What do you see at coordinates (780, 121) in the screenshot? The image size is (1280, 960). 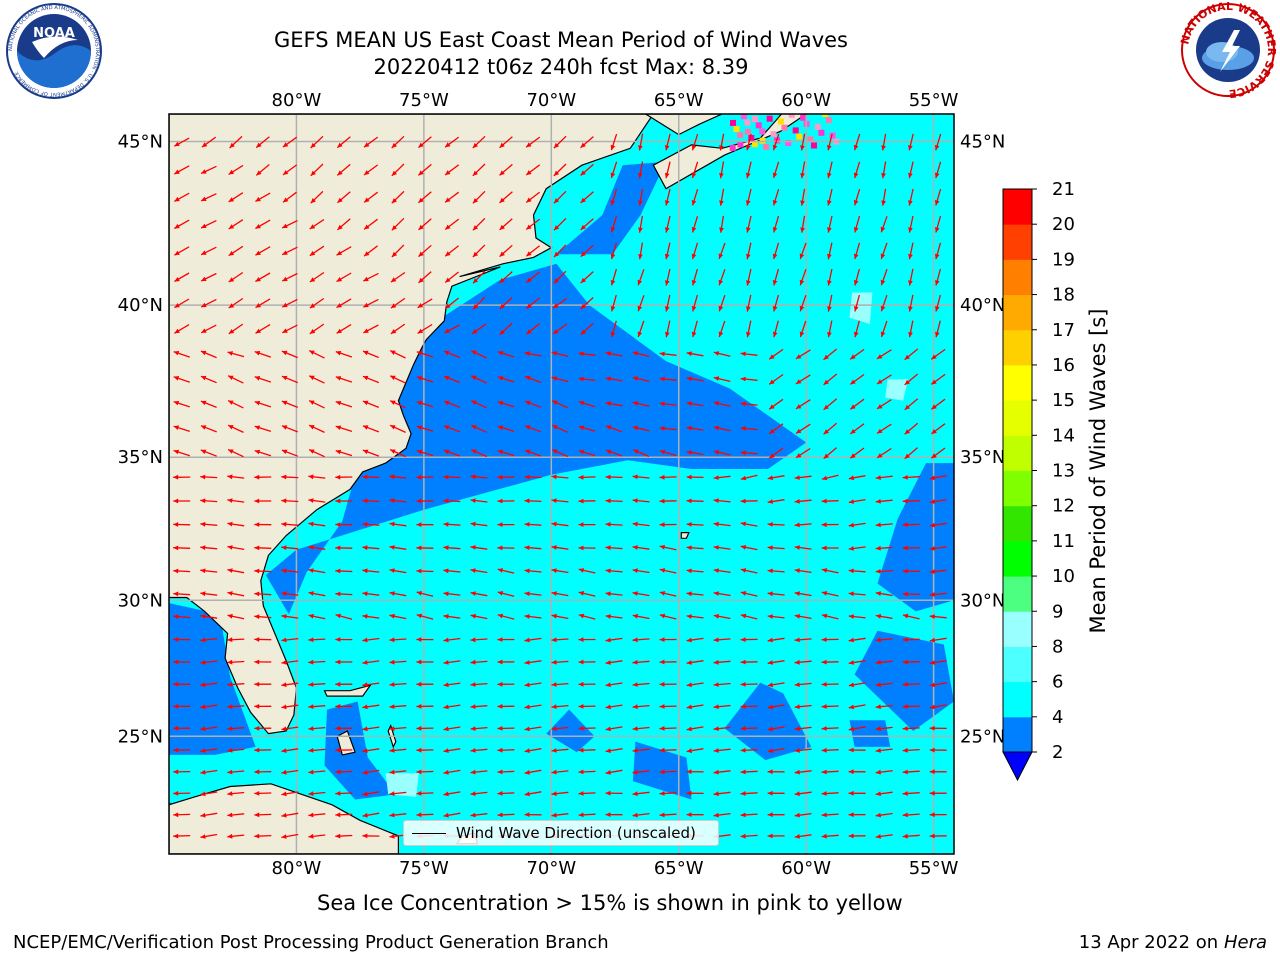 I see `sea-ice-cell` at bounding box center [780, 121].